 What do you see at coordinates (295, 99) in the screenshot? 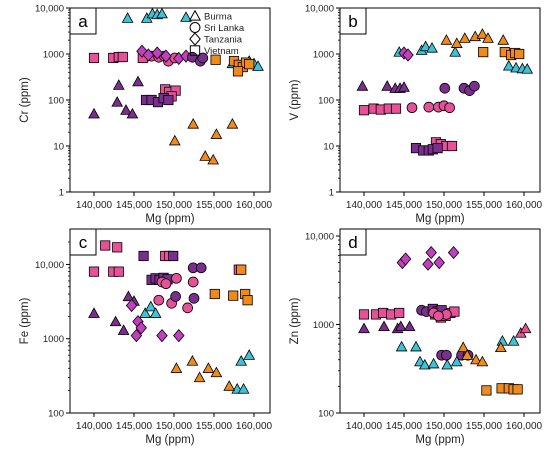
I see `y-axis-label: V (ppm)` at bounding box center [295, 99].